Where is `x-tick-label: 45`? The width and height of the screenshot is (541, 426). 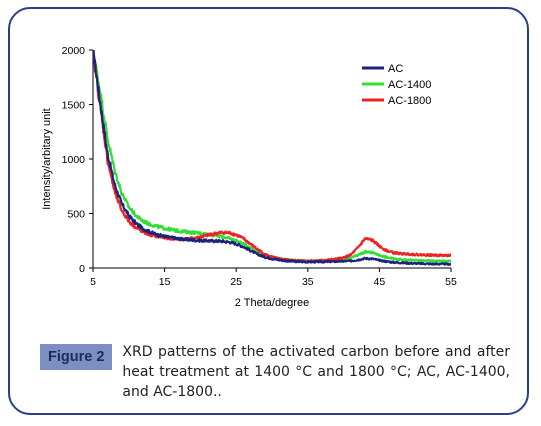 x-tick-label: 45 is located at coordinates (380, 282).